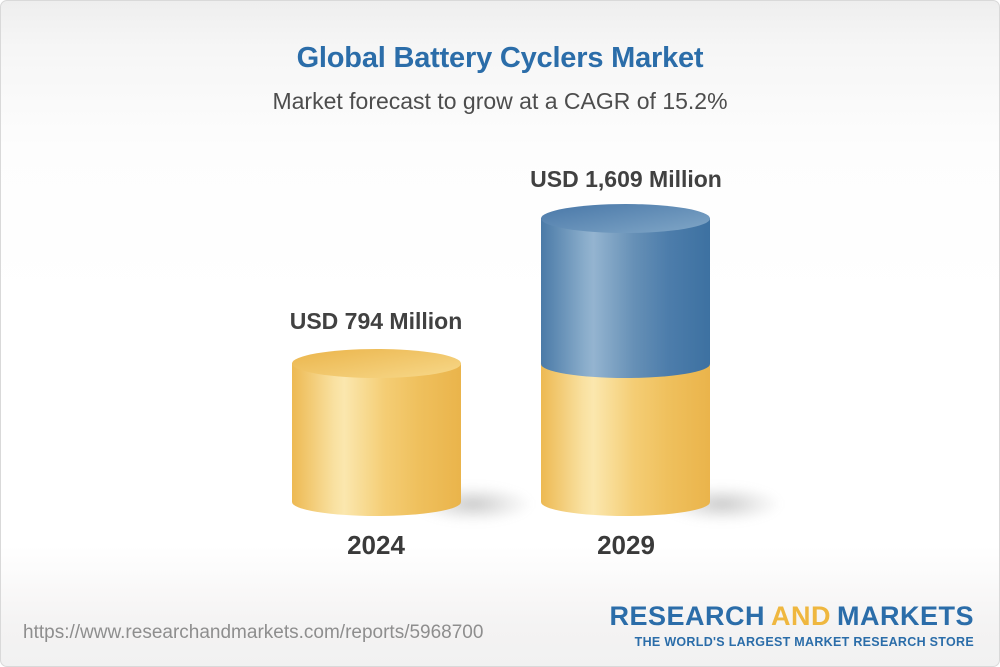  I want to click on logo-word-research: RESEARCH, so click(687, 616).